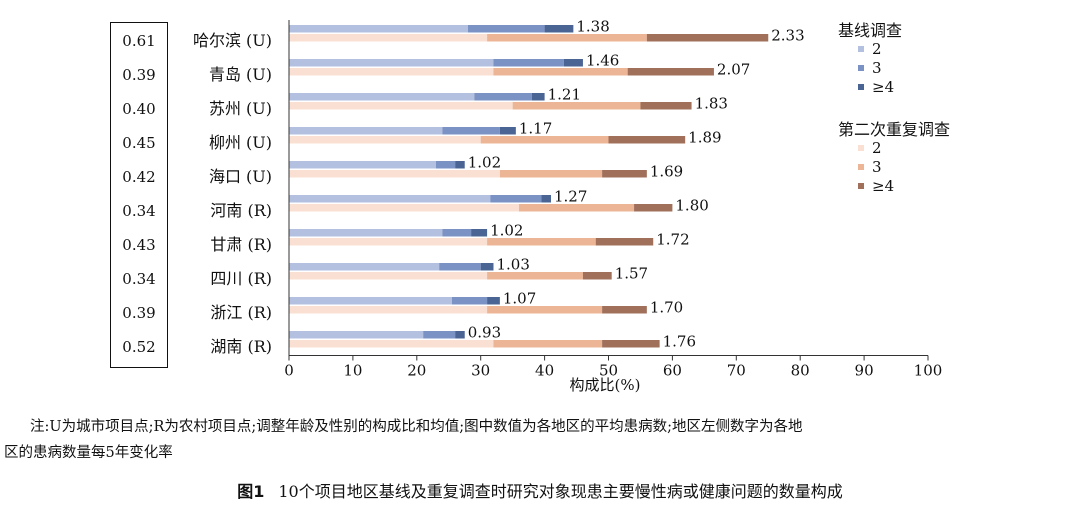  Describe the element at coordinates (240, 108) in the screenshot. I see `category-label: 苏州 (U)` at that location.